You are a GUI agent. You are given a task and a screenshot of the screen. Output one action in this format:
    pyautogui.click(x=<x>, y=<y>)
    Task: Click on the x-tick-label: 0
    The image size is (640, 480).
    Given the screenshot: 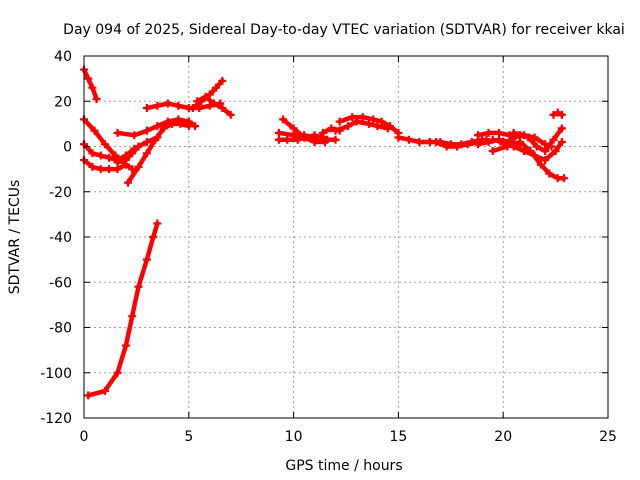 What is the action you would take?
    pyautogui.click(x=84, y=437)
    